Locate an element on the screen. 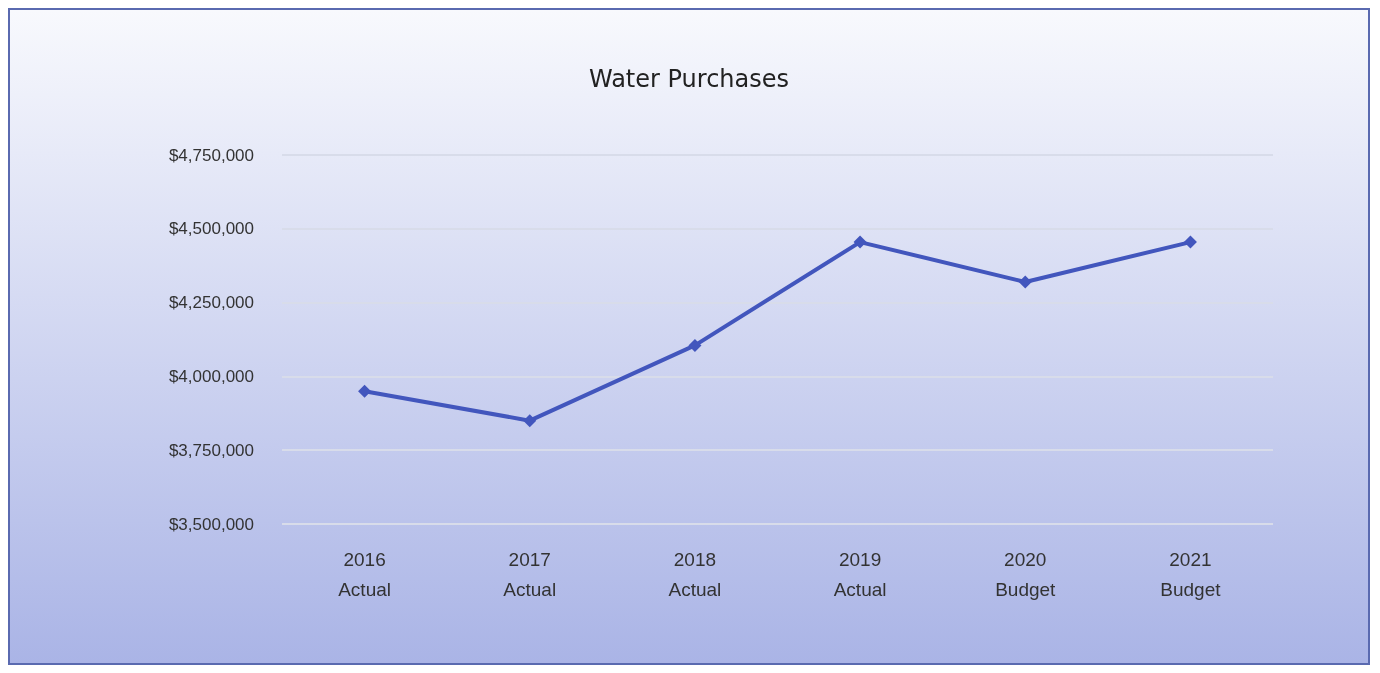 The image size is (1380, 673). y-tick-label: $4,500,000 is located at coordinates (211, 229).